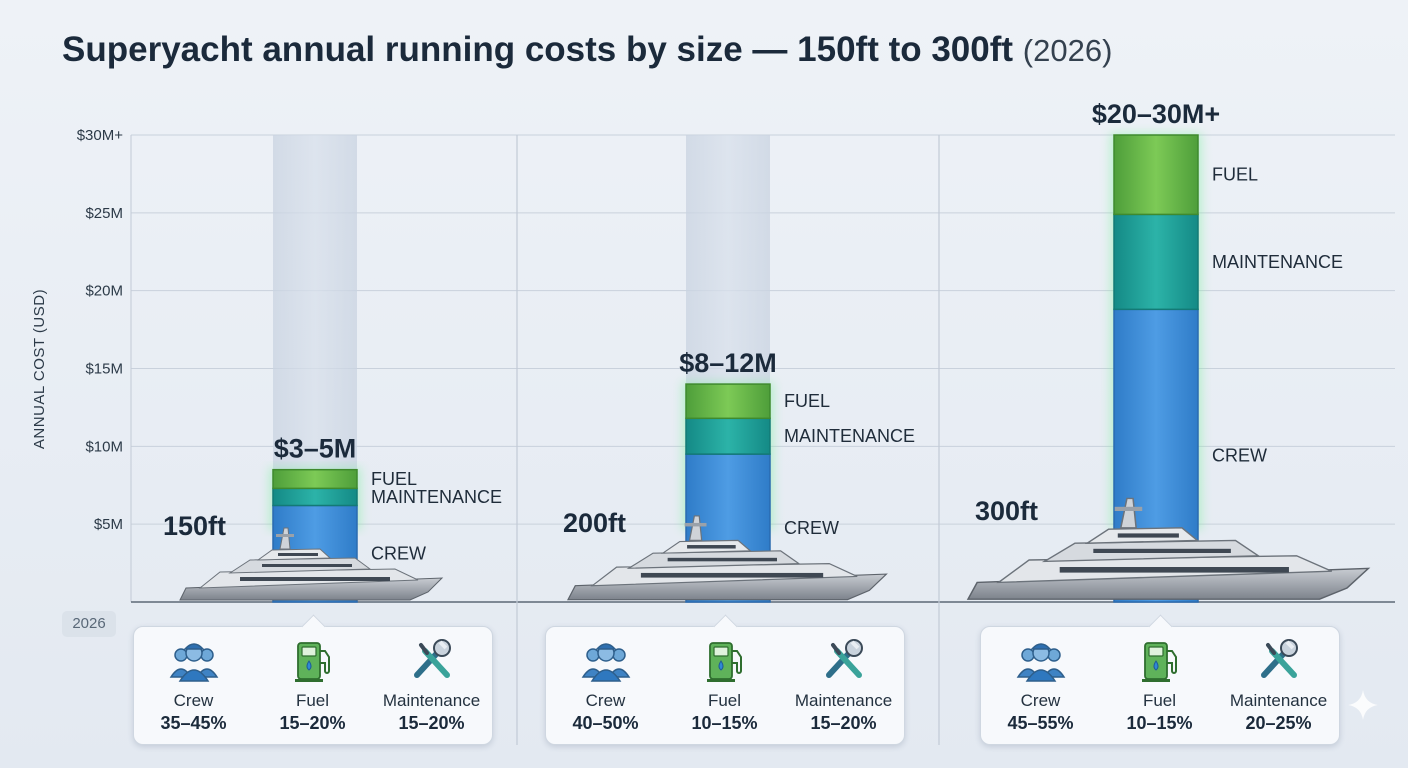  What do you see at coordinates (108, 524) in the screenshot?
I see `y-tick-label: $5M` at bounding box center [108, 524].